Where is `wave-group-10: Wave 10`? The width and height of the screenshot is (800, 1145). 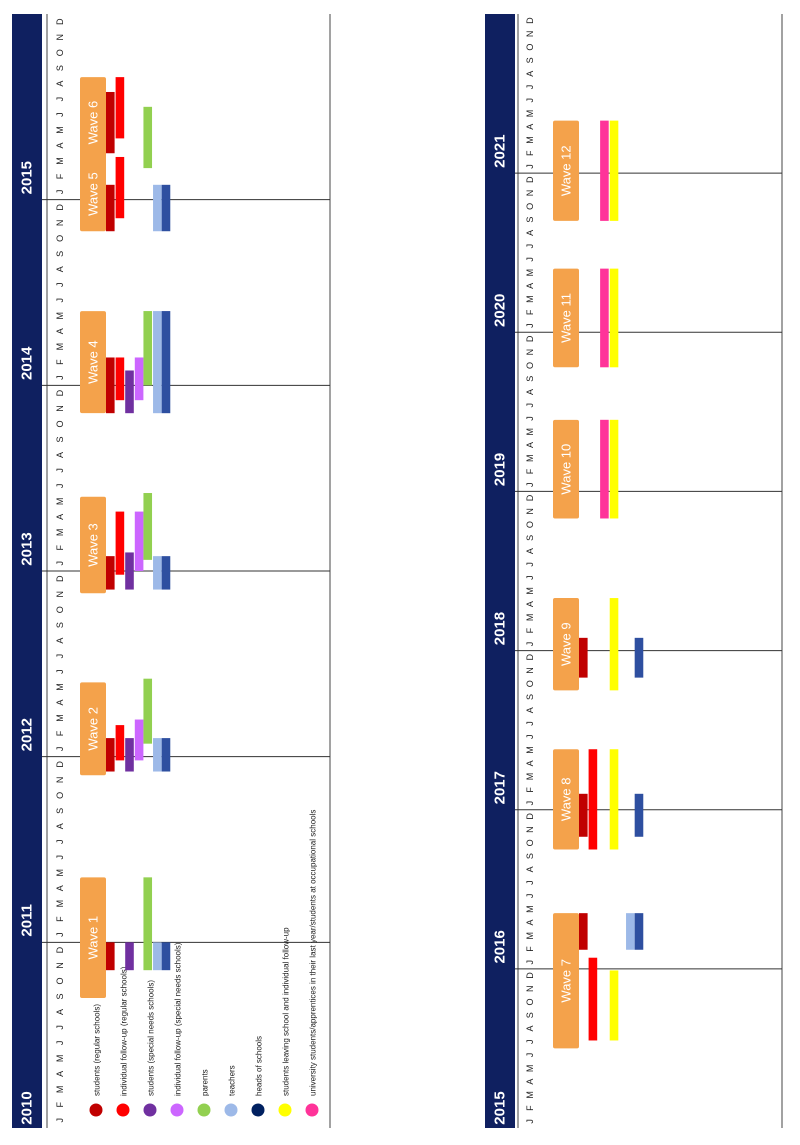
wave-group-10: Wave 10 is located at coordinates (586, 469).